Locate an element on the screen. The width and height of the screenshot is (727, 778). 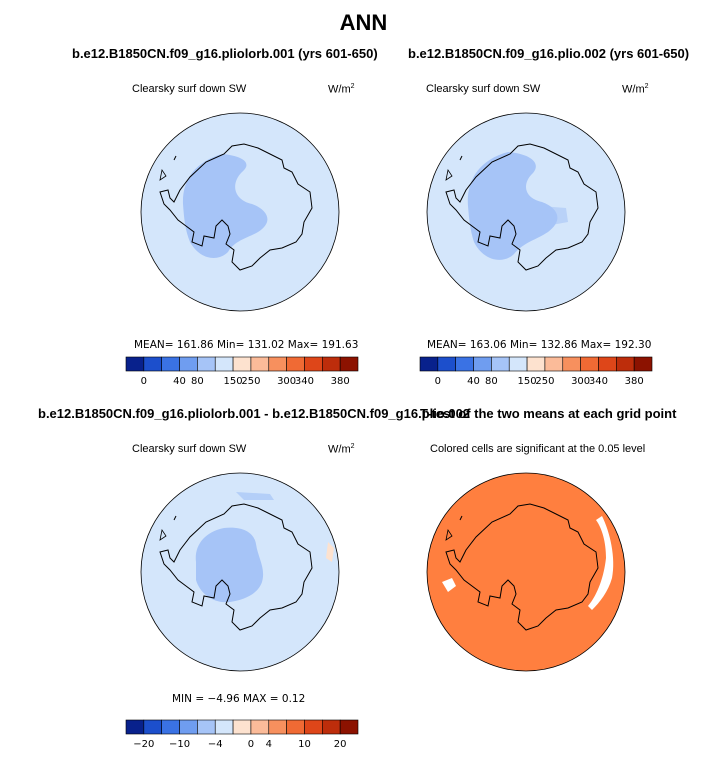
panel2-units: W/m2 is located at coordinates (635, 89).